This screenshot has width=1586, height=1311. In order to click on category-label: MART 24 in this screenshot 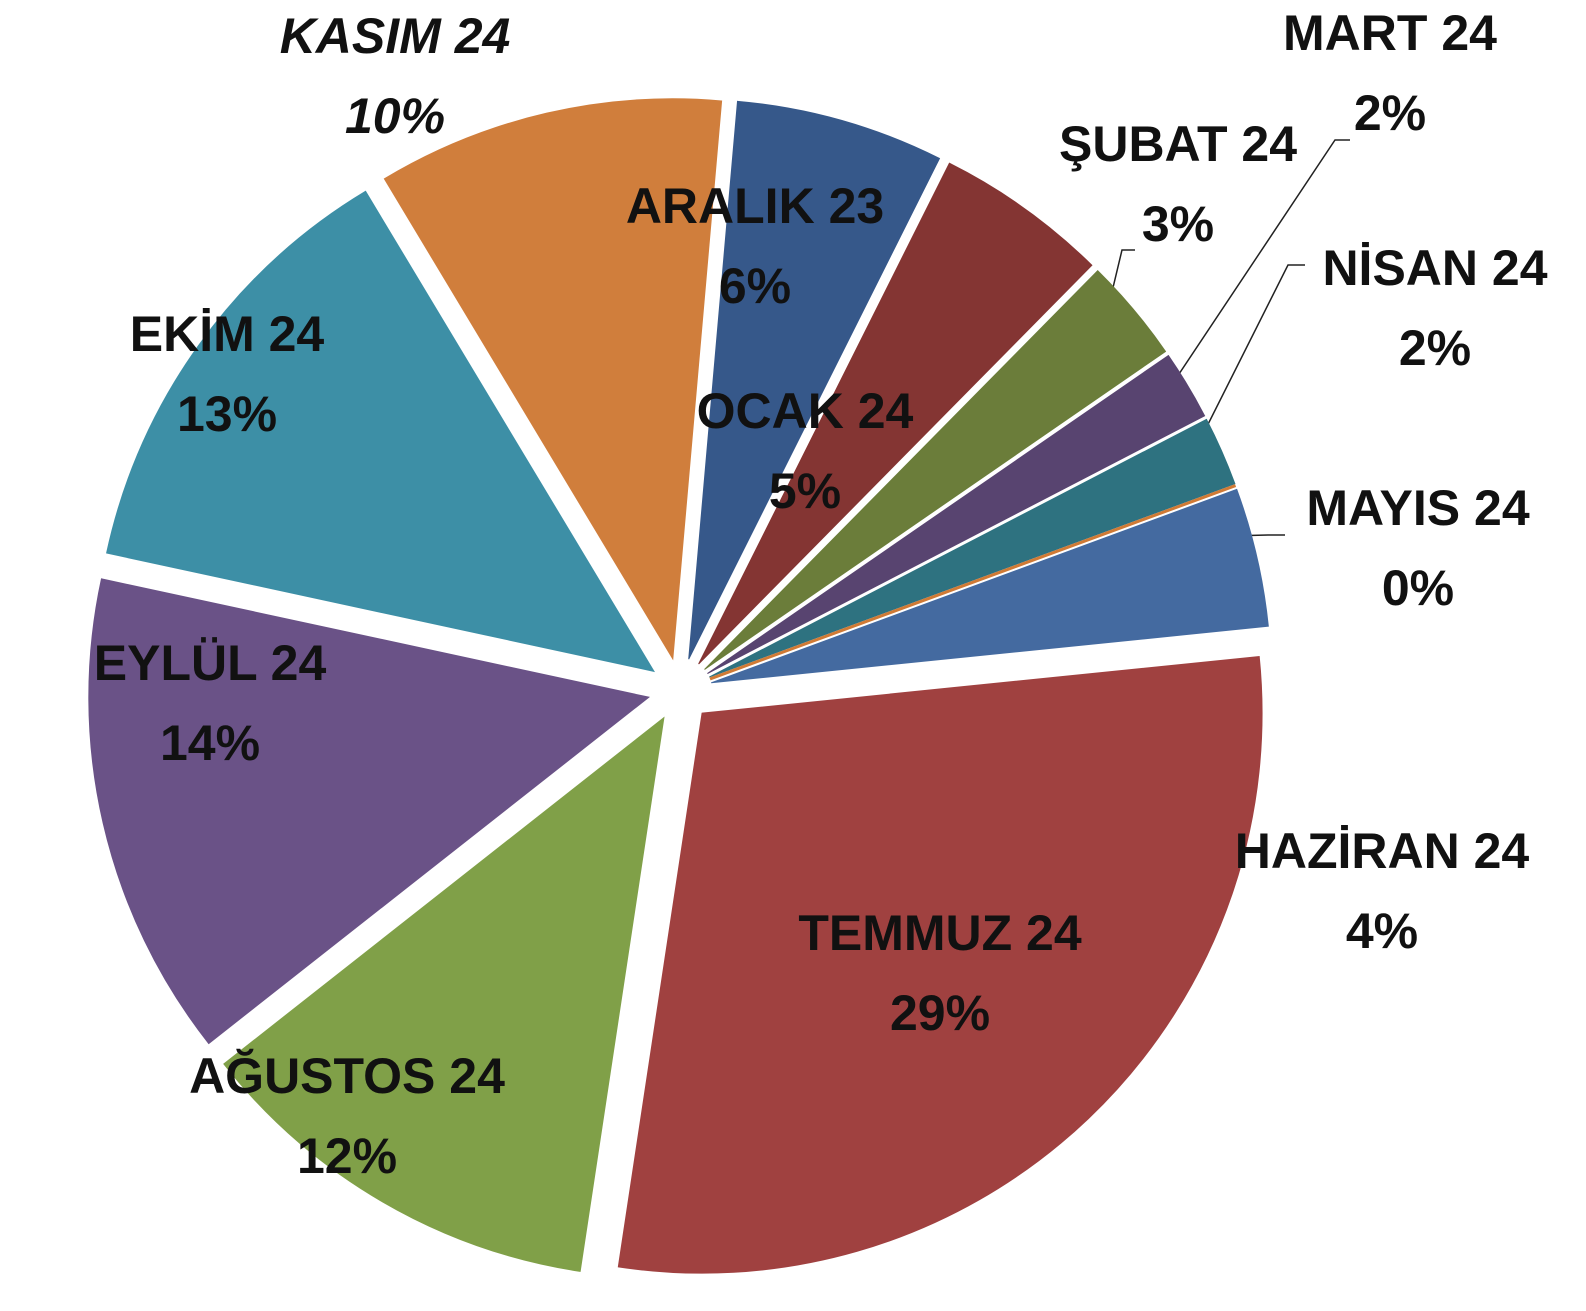, I will do `click(1390, 33)`.